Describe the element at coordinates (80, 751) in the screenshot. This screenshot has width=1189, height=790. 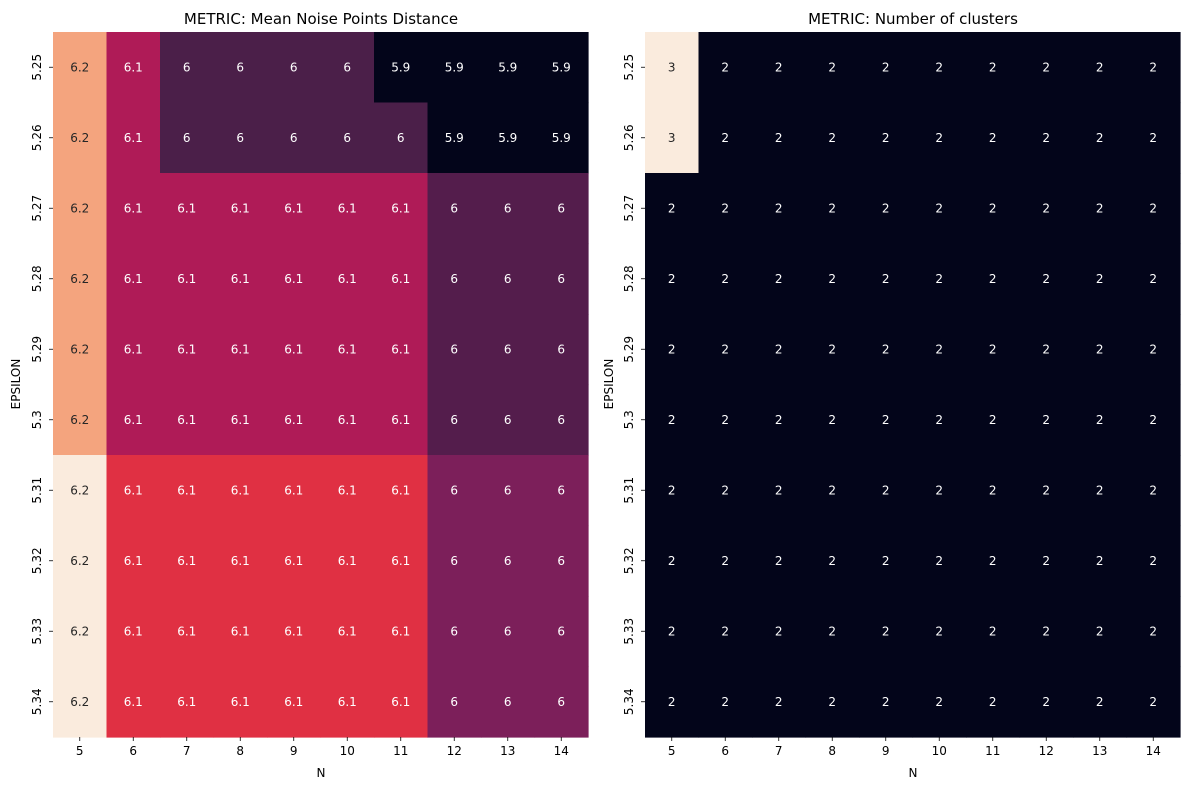
I see `x-tick-label: 5` at that location.